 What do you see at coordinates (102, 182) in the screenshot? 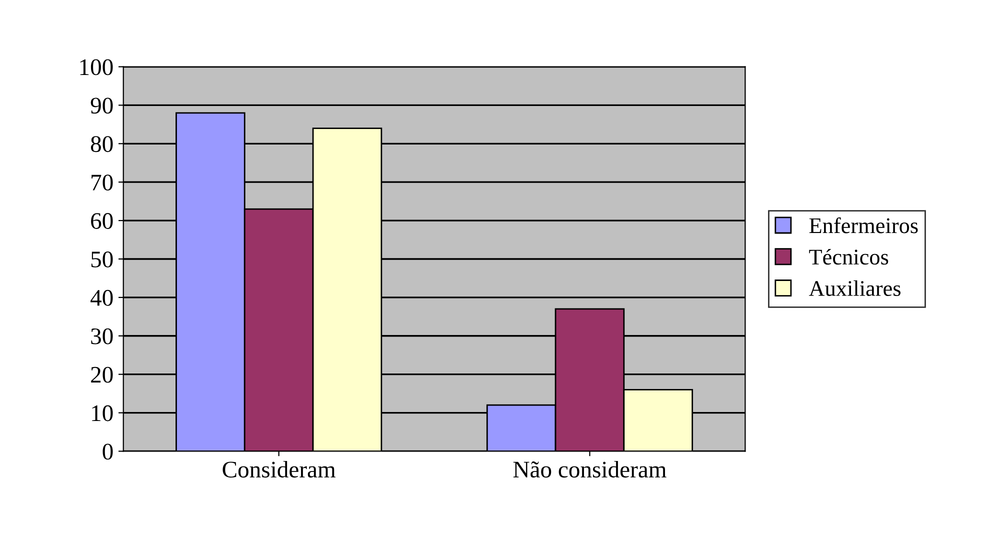
I see `y-tick-label: 70` at bounding box center [102, 182].